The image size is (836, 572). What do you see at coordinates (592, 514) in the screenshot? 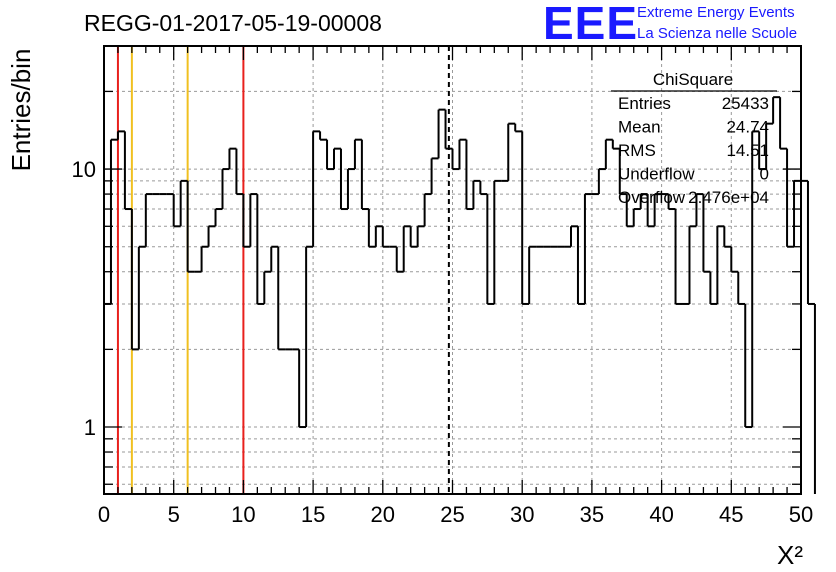
I see `x-tick-label: 35` at bounding box center [592, 514].